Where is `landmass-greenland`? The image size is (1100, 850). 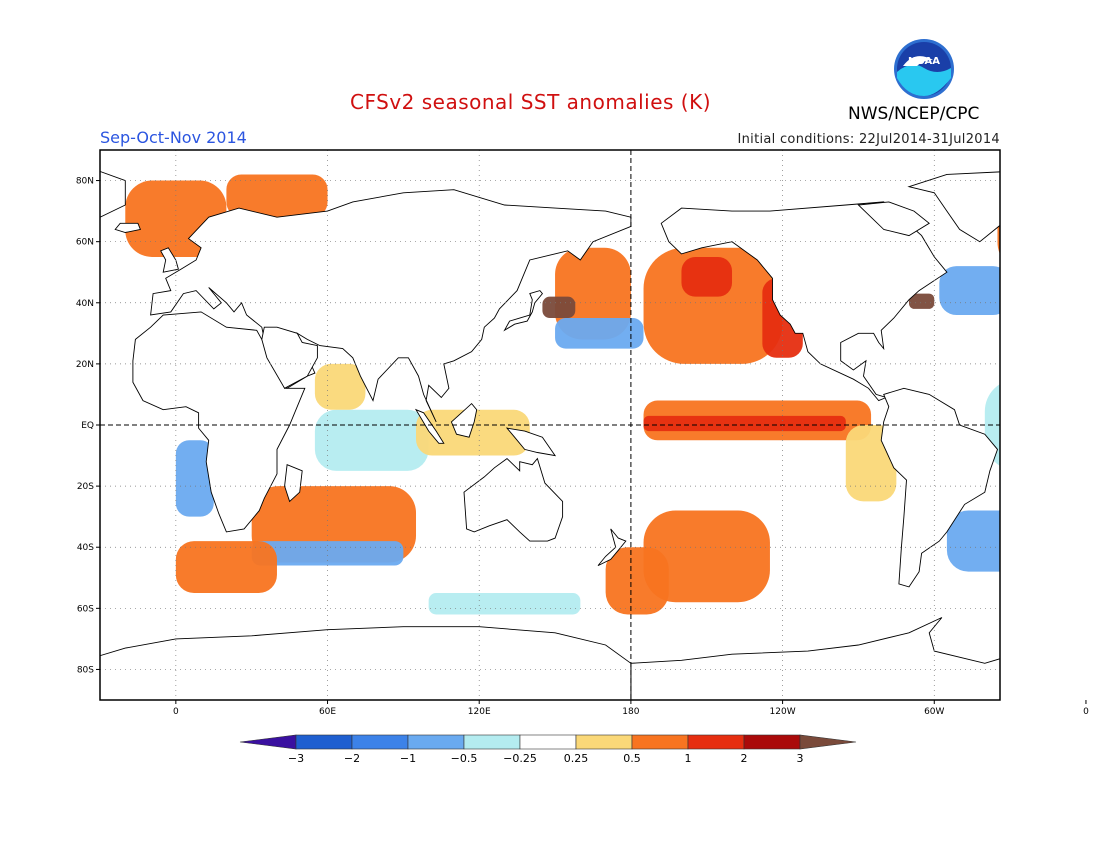 landmass-greenland is located at coordinates (953, 207).